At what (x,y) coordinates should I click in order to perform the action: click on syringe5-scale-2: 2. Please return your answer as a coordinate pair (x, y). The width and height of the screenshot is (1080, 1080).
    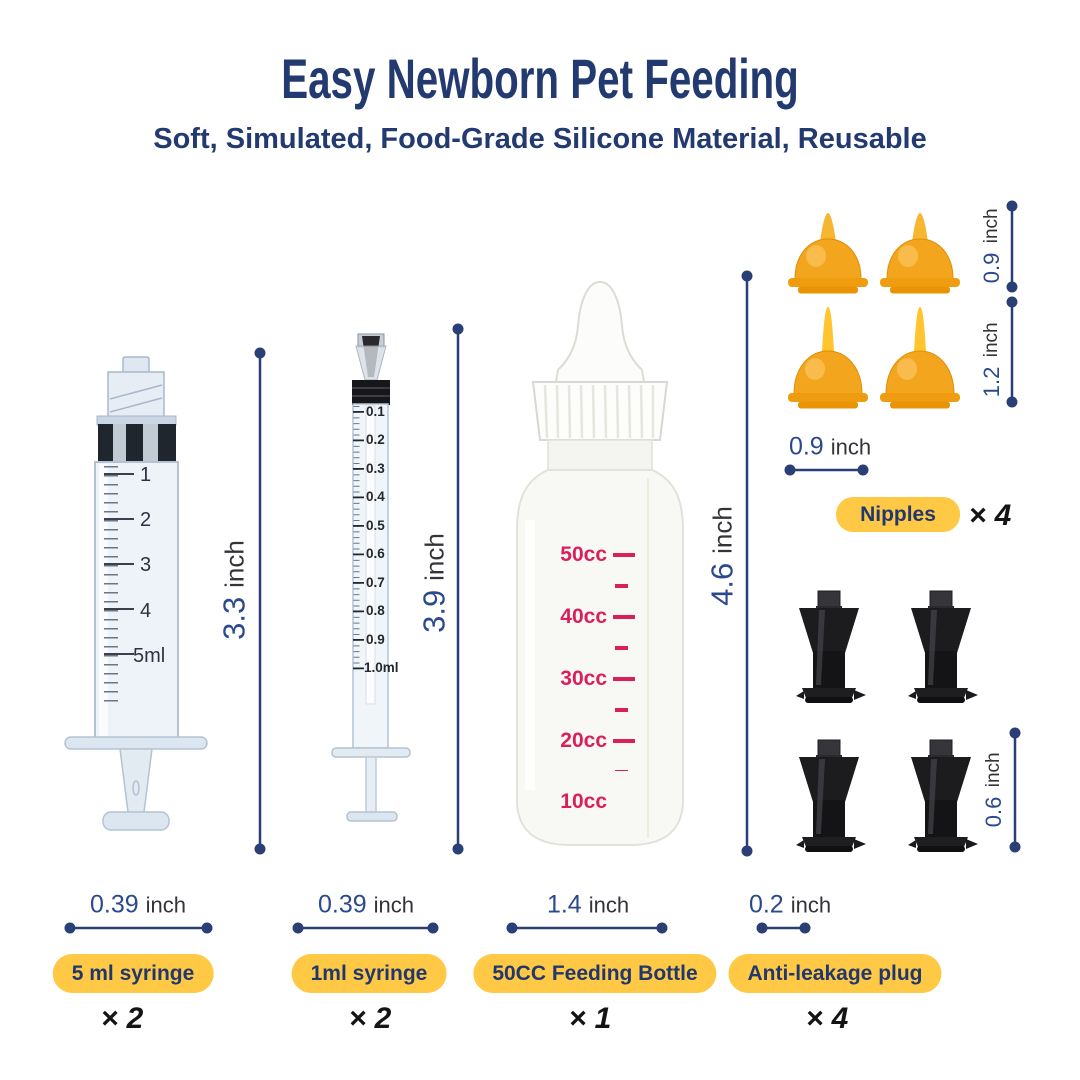
    Looking at the image, I should click on (145, 520).